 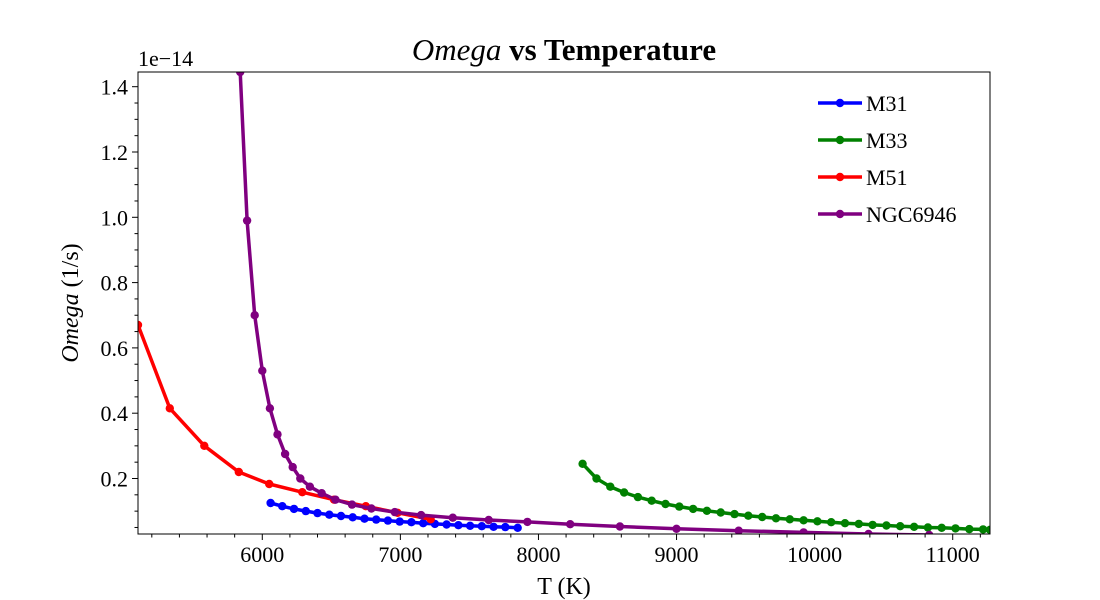 What do you see at coordinates (538, 554) in the screenshot?
I see `x-tick-label: 8000` at bounding box center [538, 554].